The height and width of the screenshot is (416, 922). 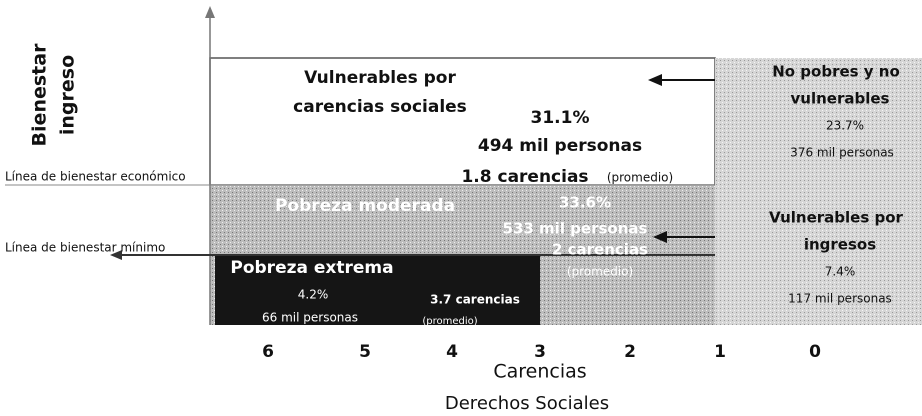 What do you see at coordinates (313, 295) in the screenshot?
I see `region-percent: 4.2%` at bounding box center [313, 295].